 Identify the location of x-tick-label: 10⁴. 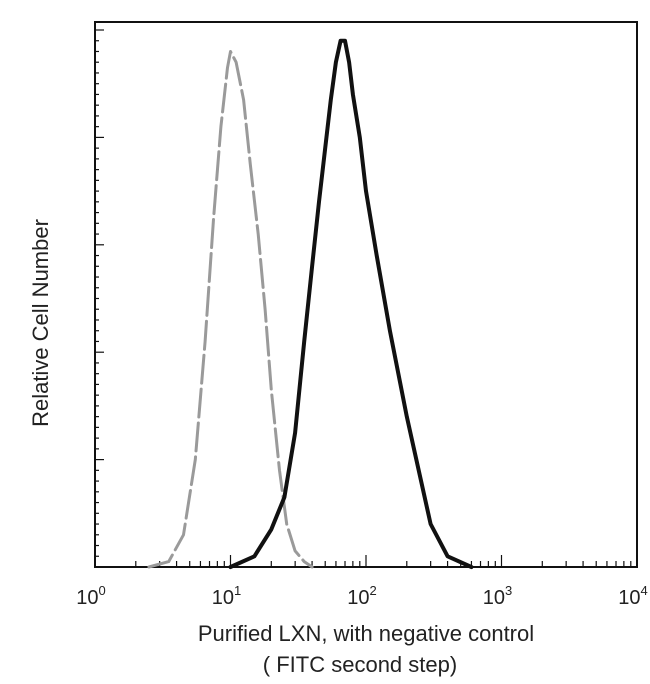
(632, 596).